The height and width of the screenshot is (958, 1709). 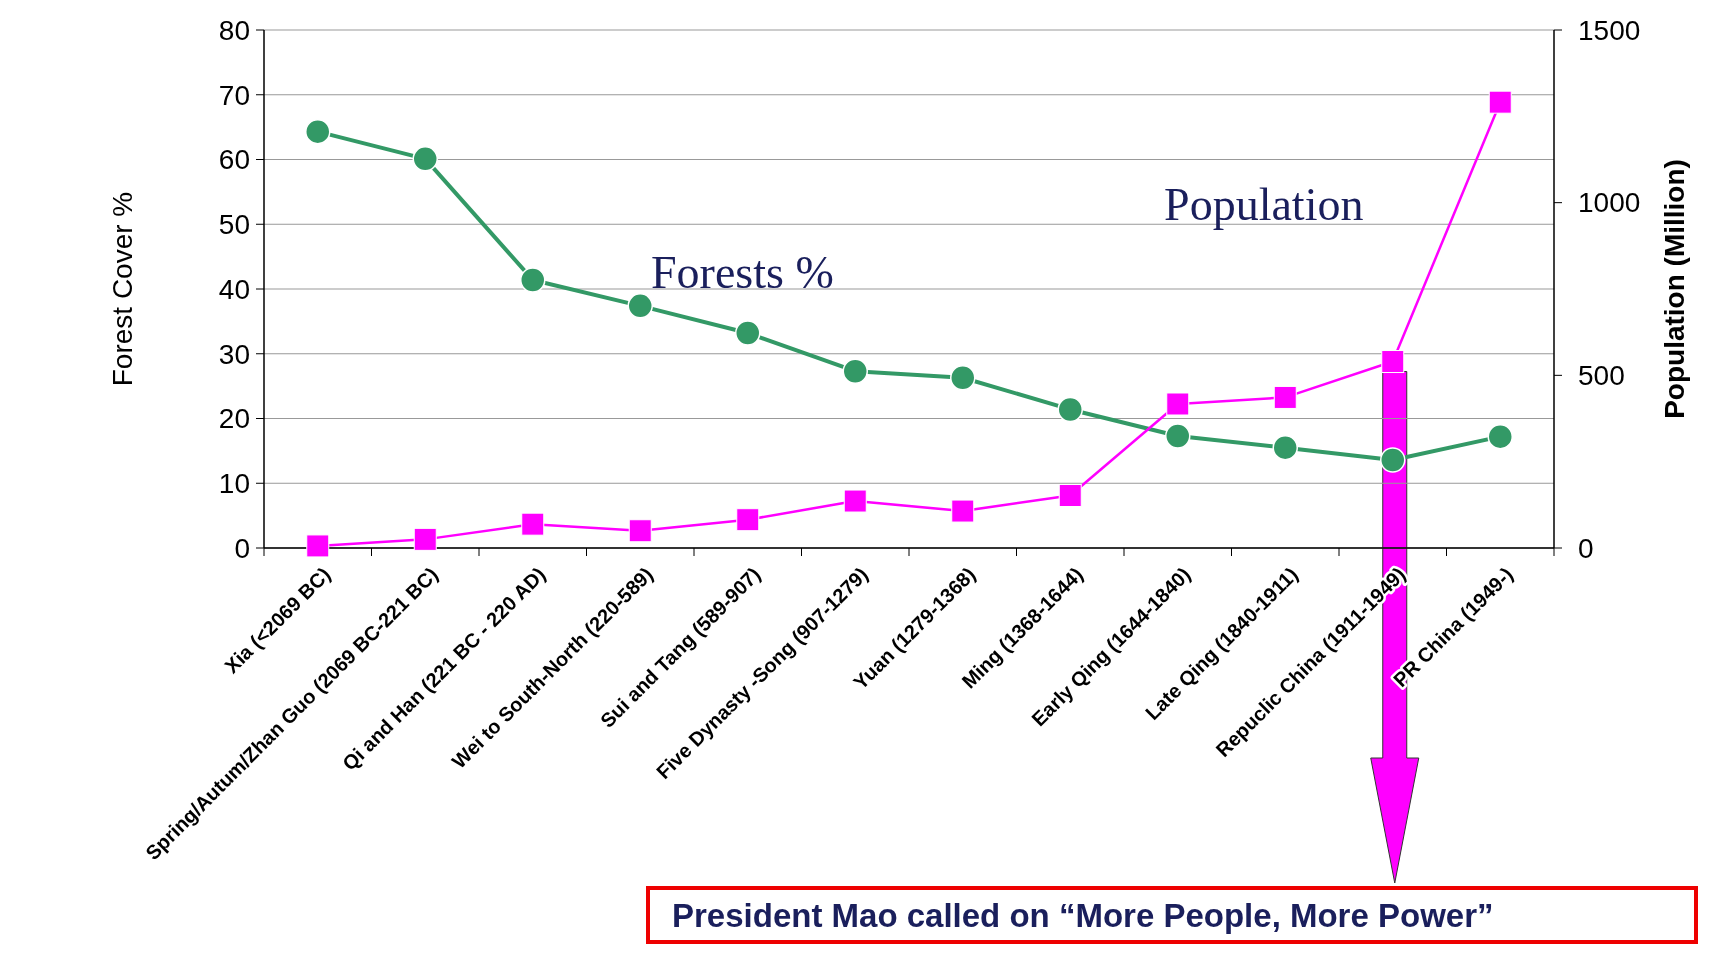 What do you see at coordinates (234, 95) in the screenshot?
I see `y-tick-label: 70` at bounding box center [234, 95].